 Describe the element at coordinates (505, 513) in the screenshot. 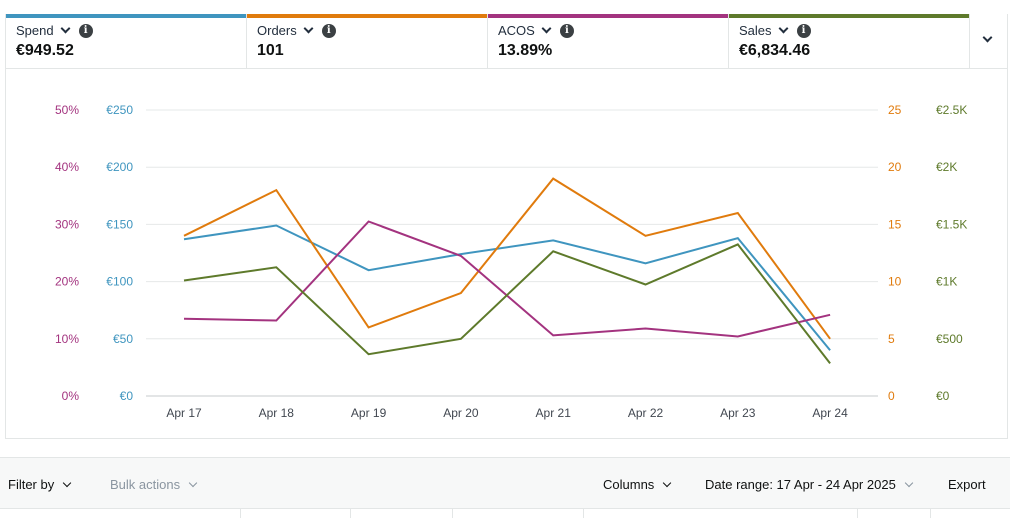

I see `table-header-strip` at that location.